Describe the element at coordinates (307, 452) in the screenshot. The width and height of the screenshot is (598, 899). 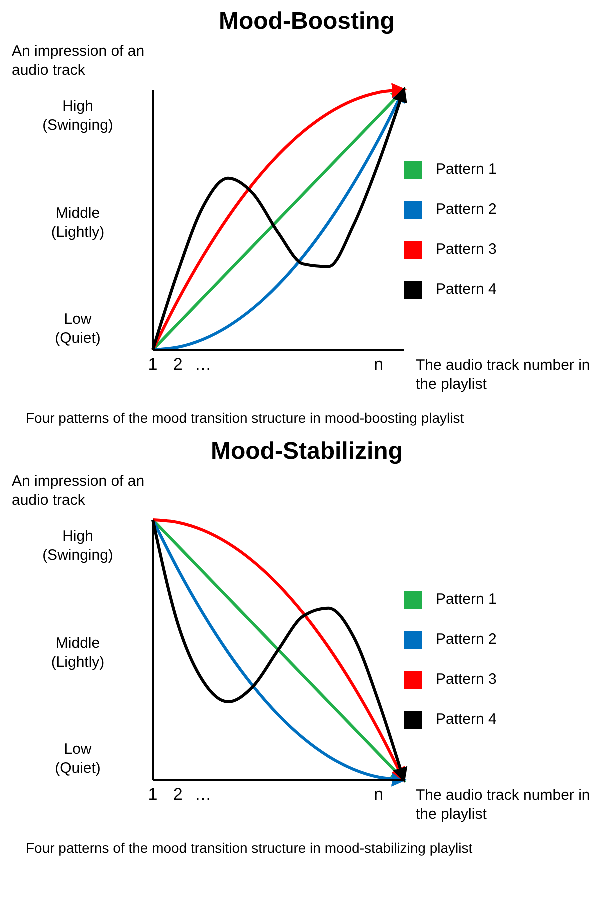
I see `chart-title: Mood-Stabilizing` at that location.